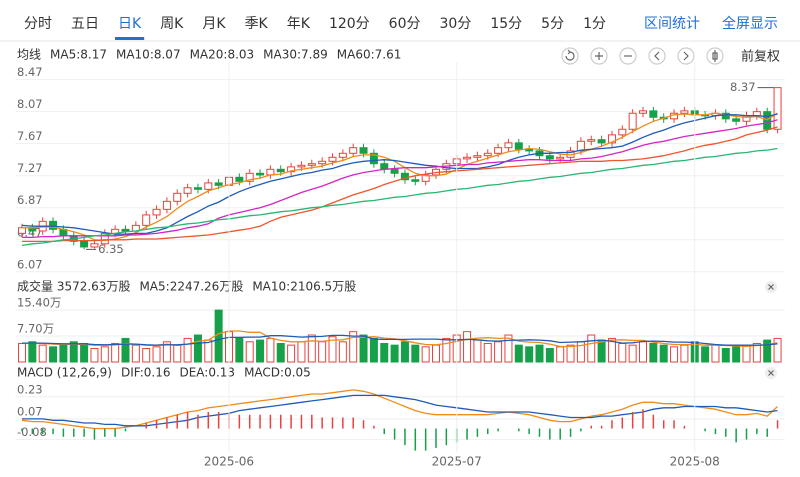 The width and height of the screenshot is (800, 477). Describe the element at coordinates (594, 24) in the screenshot. I see `period-tab: 1分` at that location.